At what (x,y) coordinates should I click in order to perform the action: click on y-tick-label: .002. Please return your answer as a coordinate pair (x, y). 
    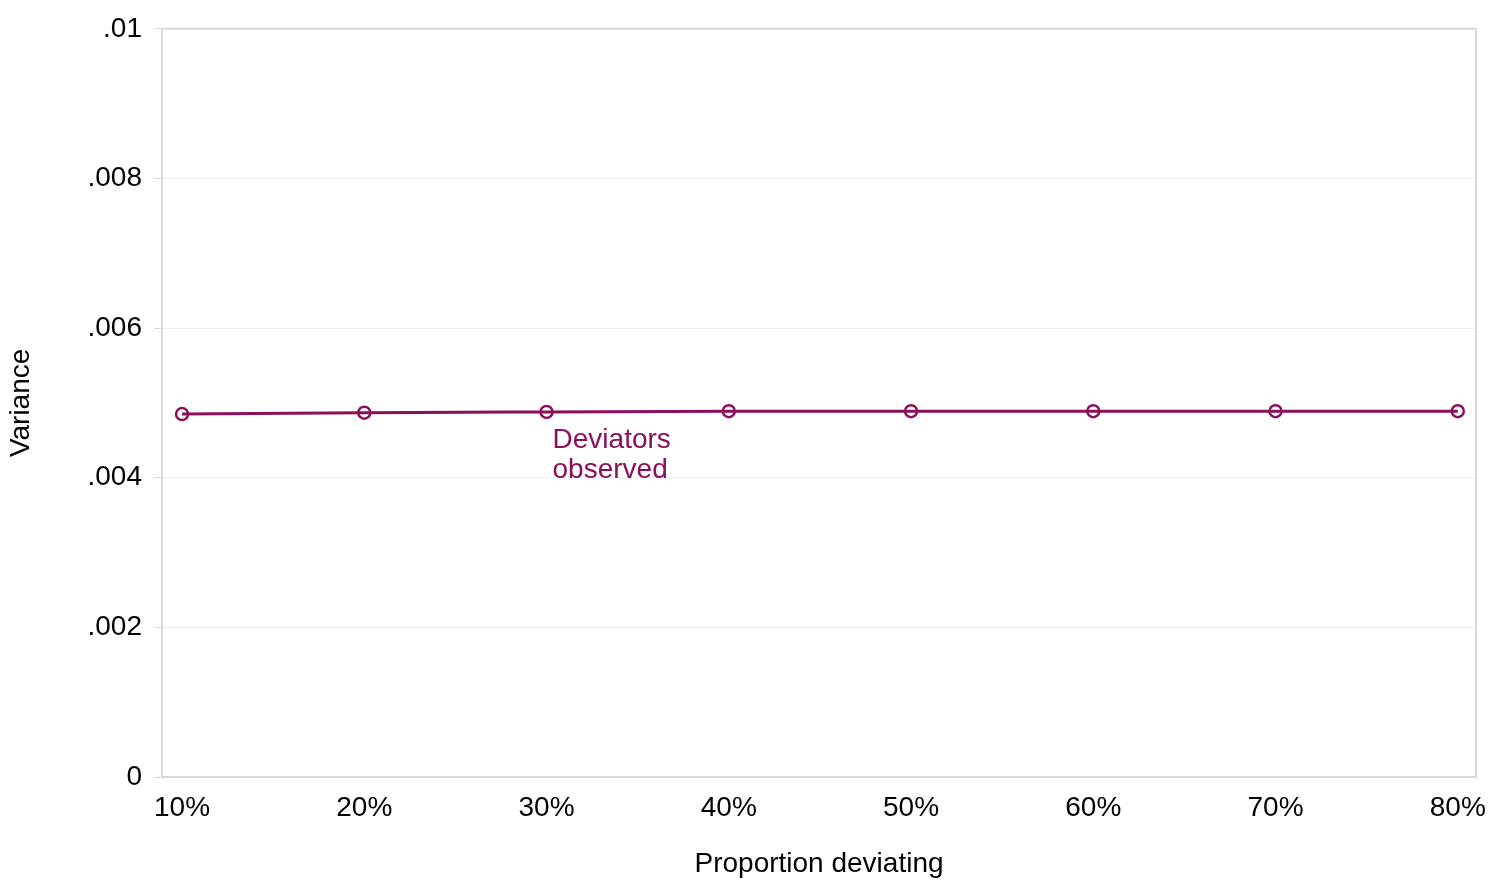
    Looking at the image, I should click on (114, 626).